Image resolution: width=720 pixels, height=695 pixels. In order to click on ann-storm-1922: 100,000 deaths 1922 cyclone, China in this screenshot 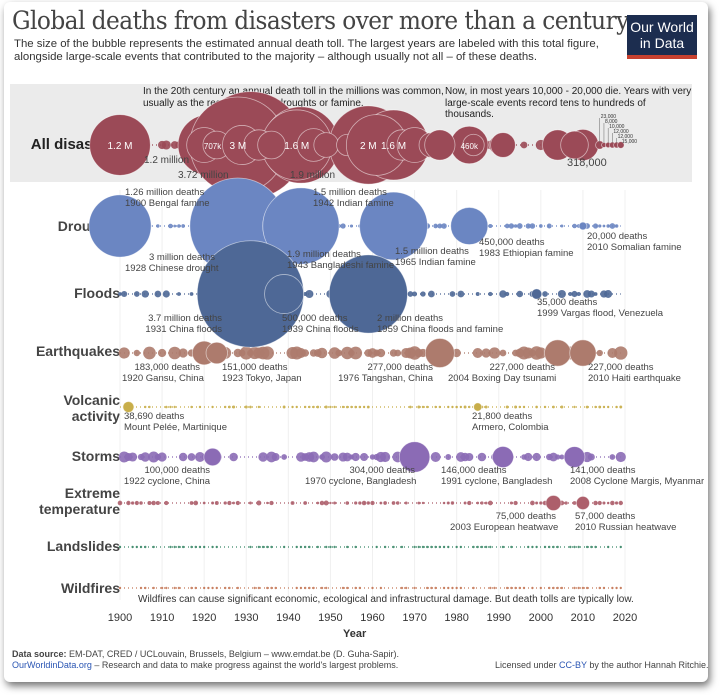, I will do `click(165, 476)`.